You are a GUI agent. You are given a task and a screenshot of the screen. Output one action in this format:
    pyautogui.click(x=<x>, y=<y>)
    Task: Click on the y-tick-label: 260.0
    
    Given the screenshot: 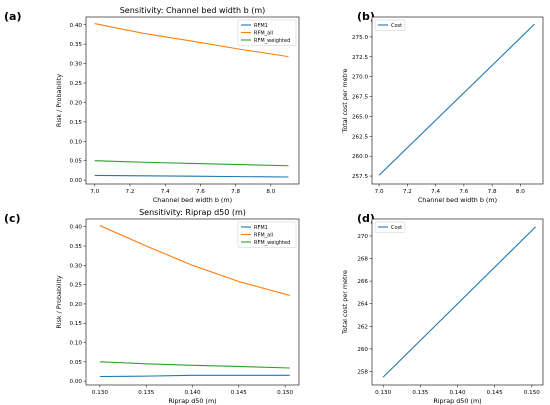 What is the action you would take?
    pyautogui.click(x=360, y=157)
    